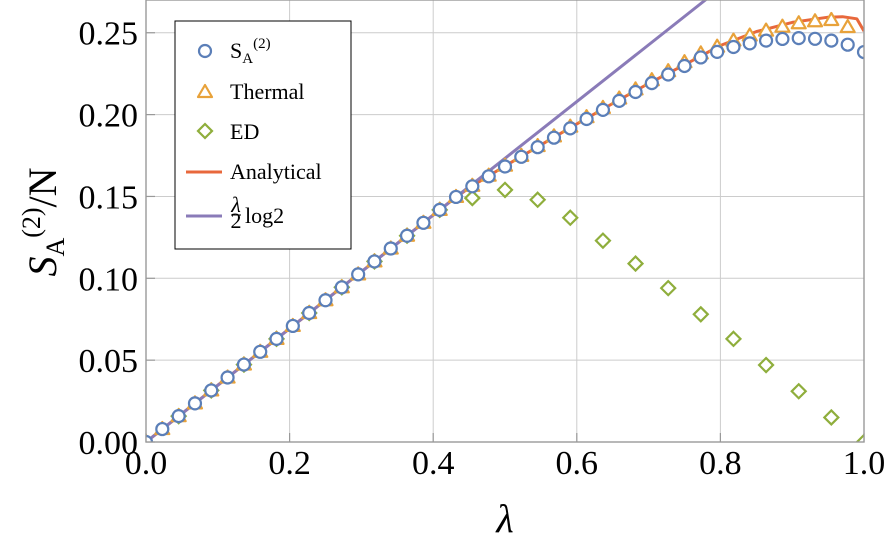 The width and height of the screenshot is (895, 546). What do you see at coordinates (244, 131) in the screenshot?
I see `legend-label-ed: ED` at bounding box center [244, 131].